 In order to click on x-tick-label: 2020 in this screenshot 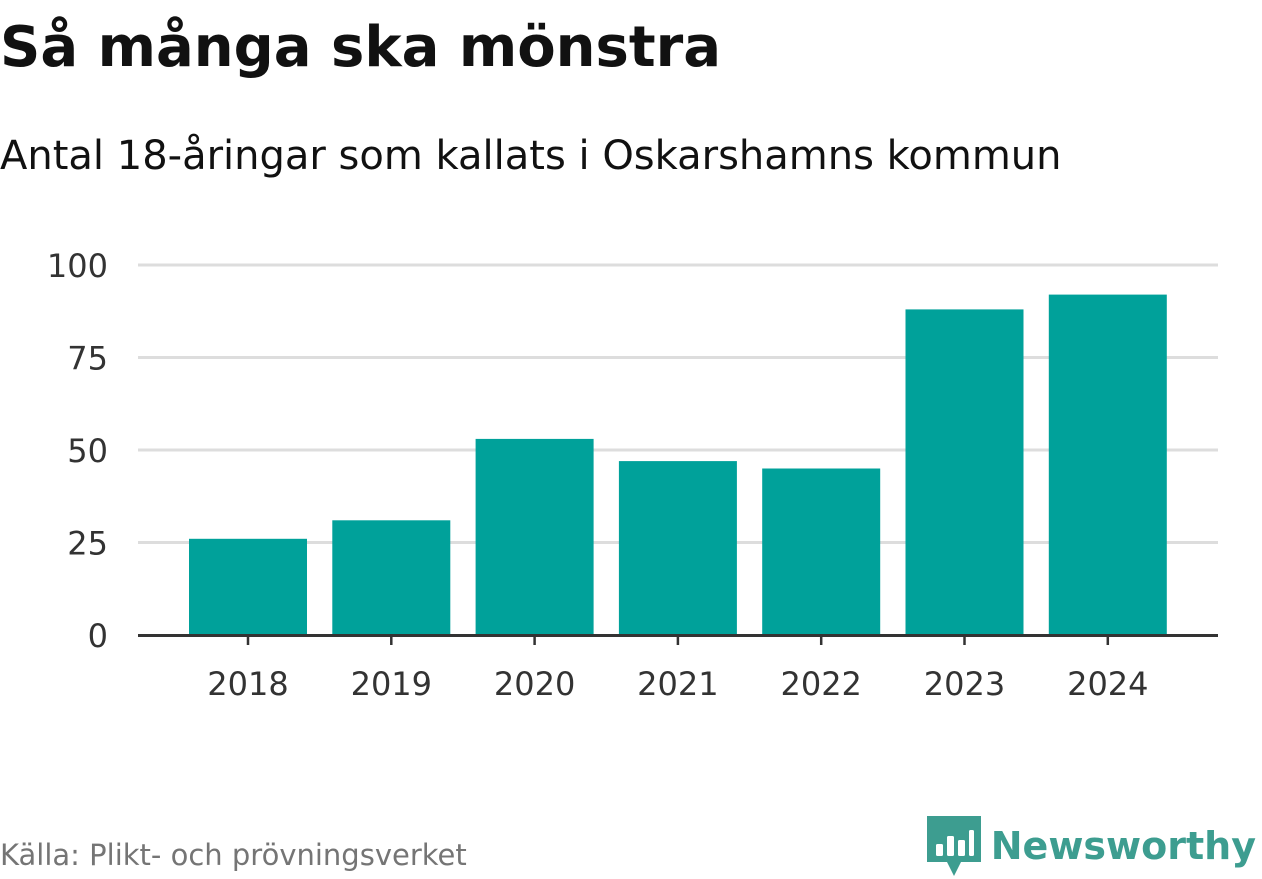, I will do `click(534, 684)`.